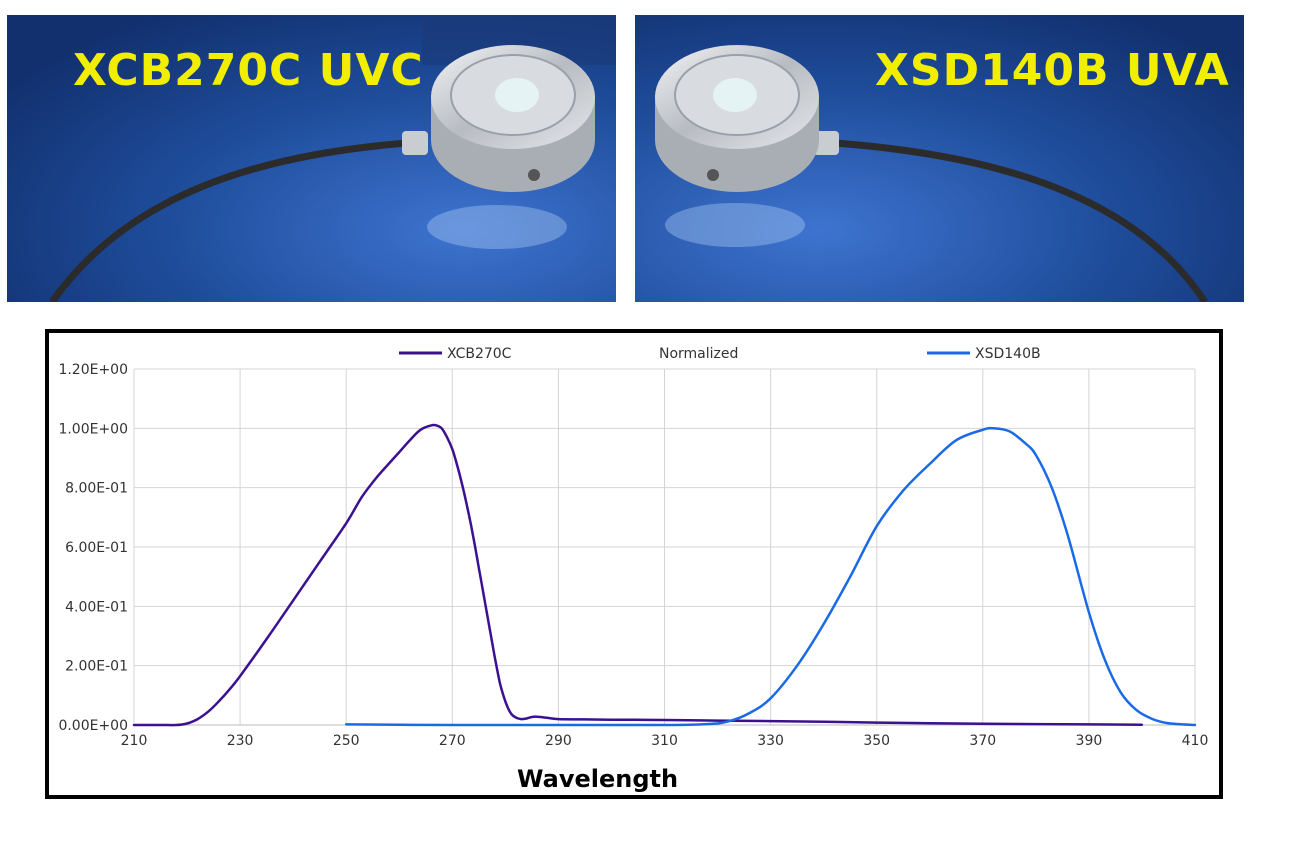  I want to click on x-tick-label: 290, so click(558, 741).